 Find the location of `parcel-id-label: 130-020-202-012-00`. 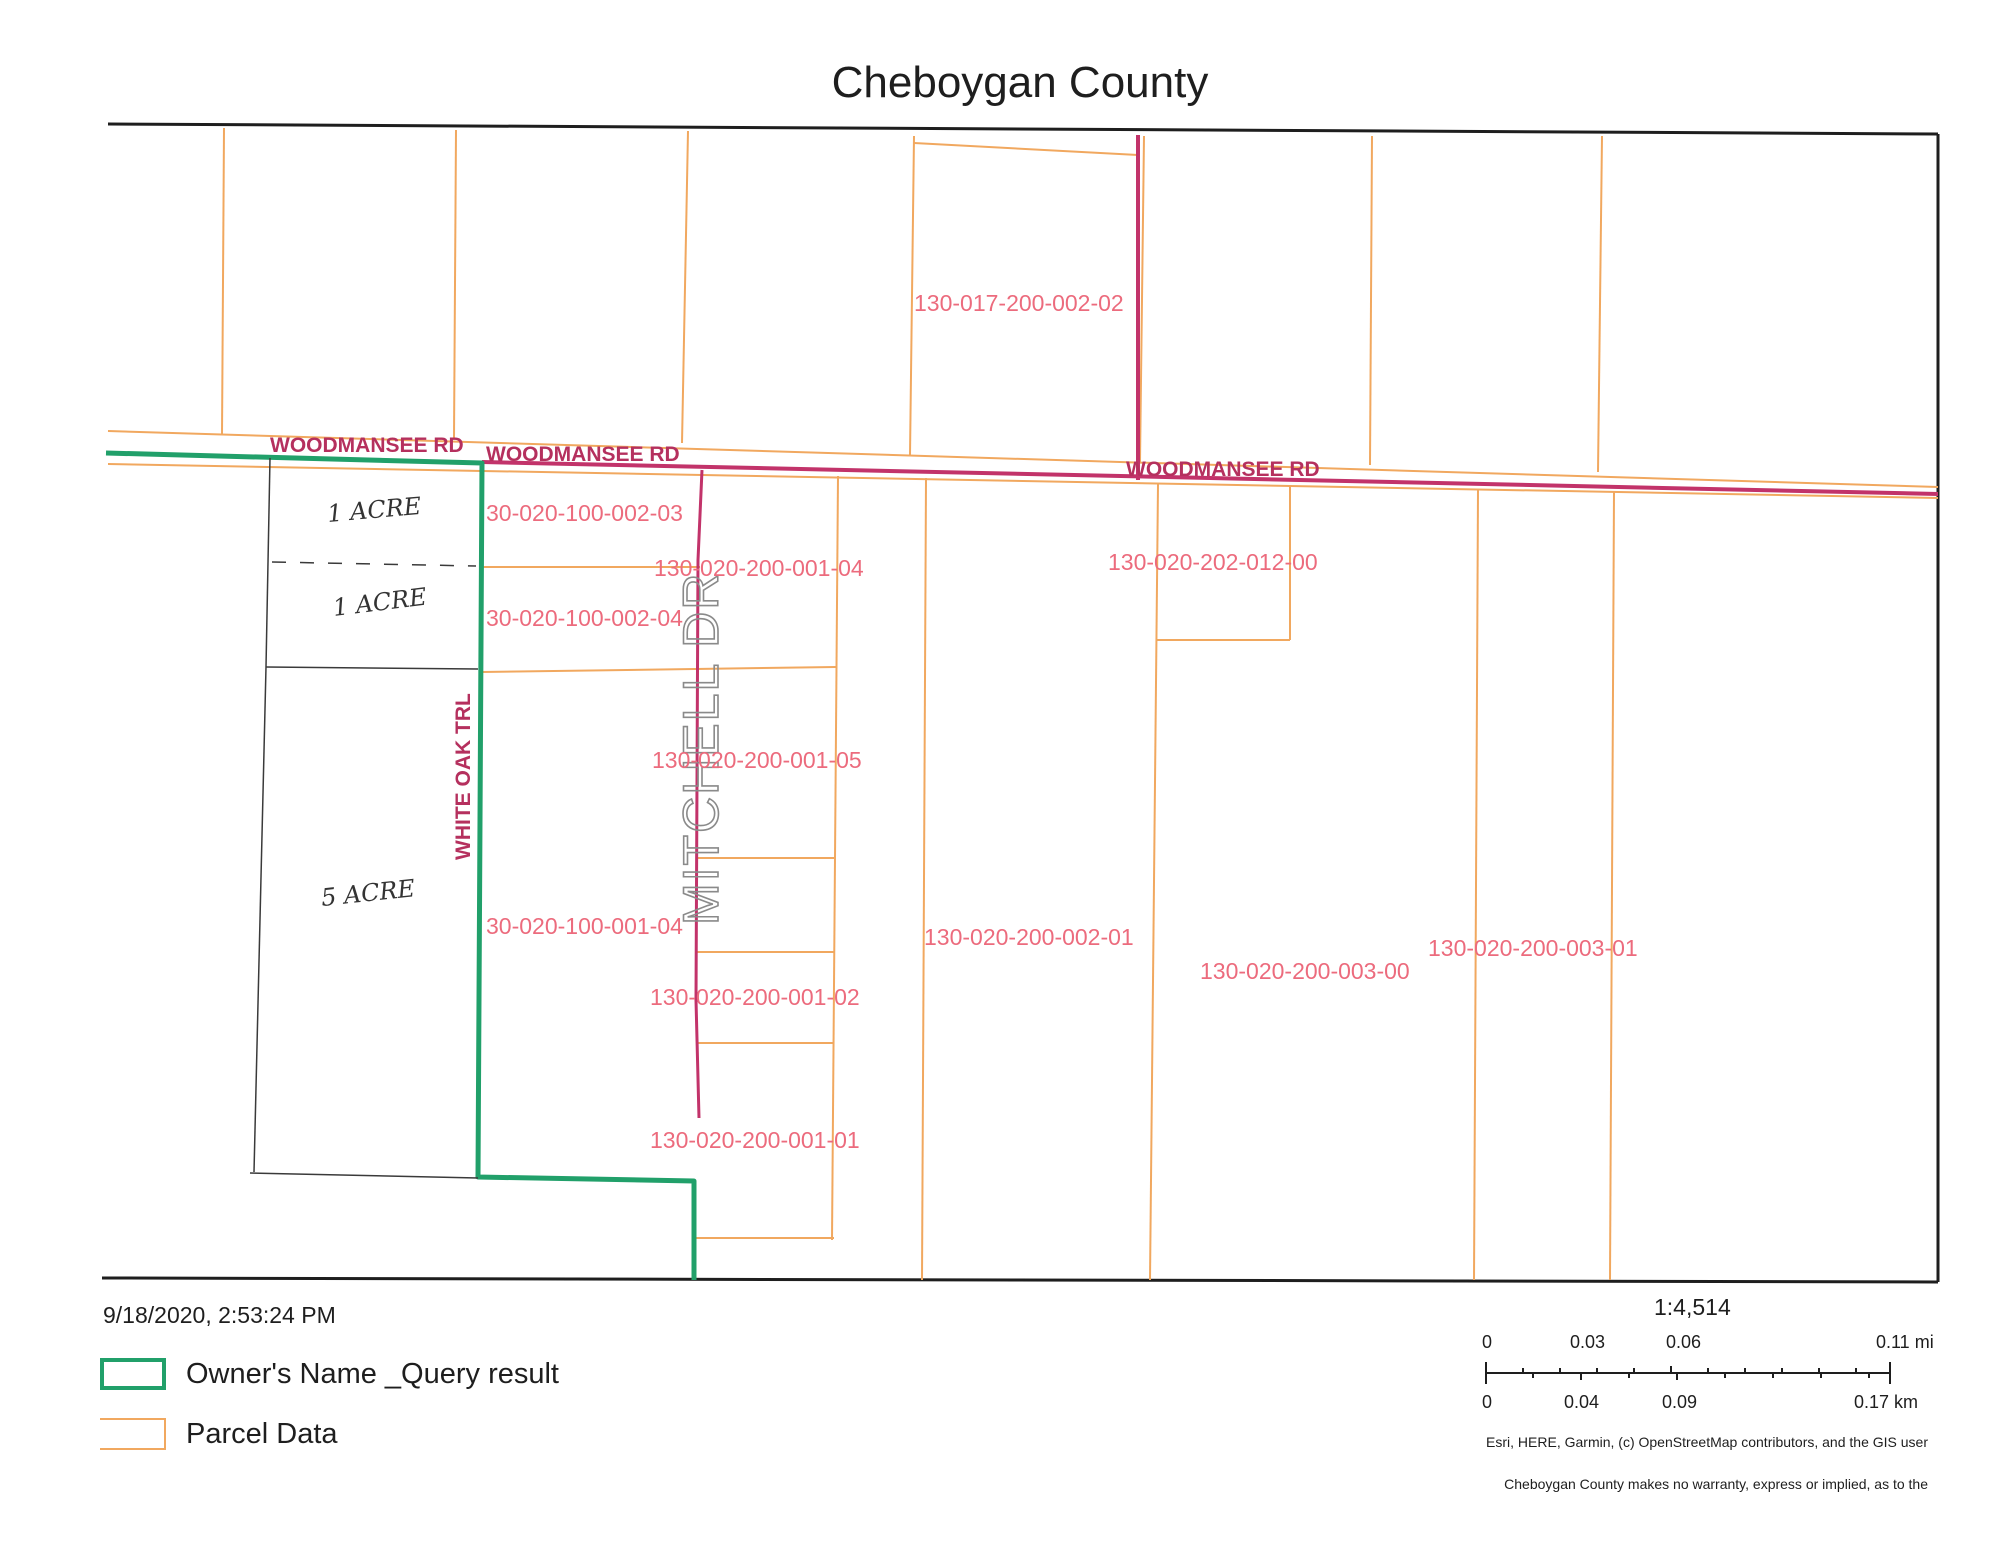

parcel-id-label: 130-020-202-012-00 is located at coordinates (1213, 562).